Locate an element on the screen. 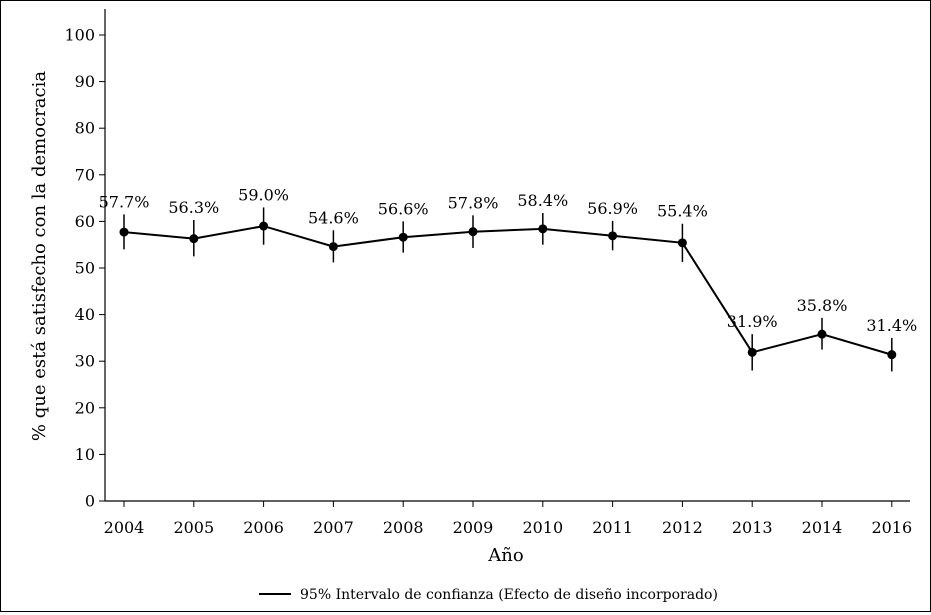 The width and height of the screenshot is (931, 615). y-tick-label: 80 is located at coordinates (85, 128).